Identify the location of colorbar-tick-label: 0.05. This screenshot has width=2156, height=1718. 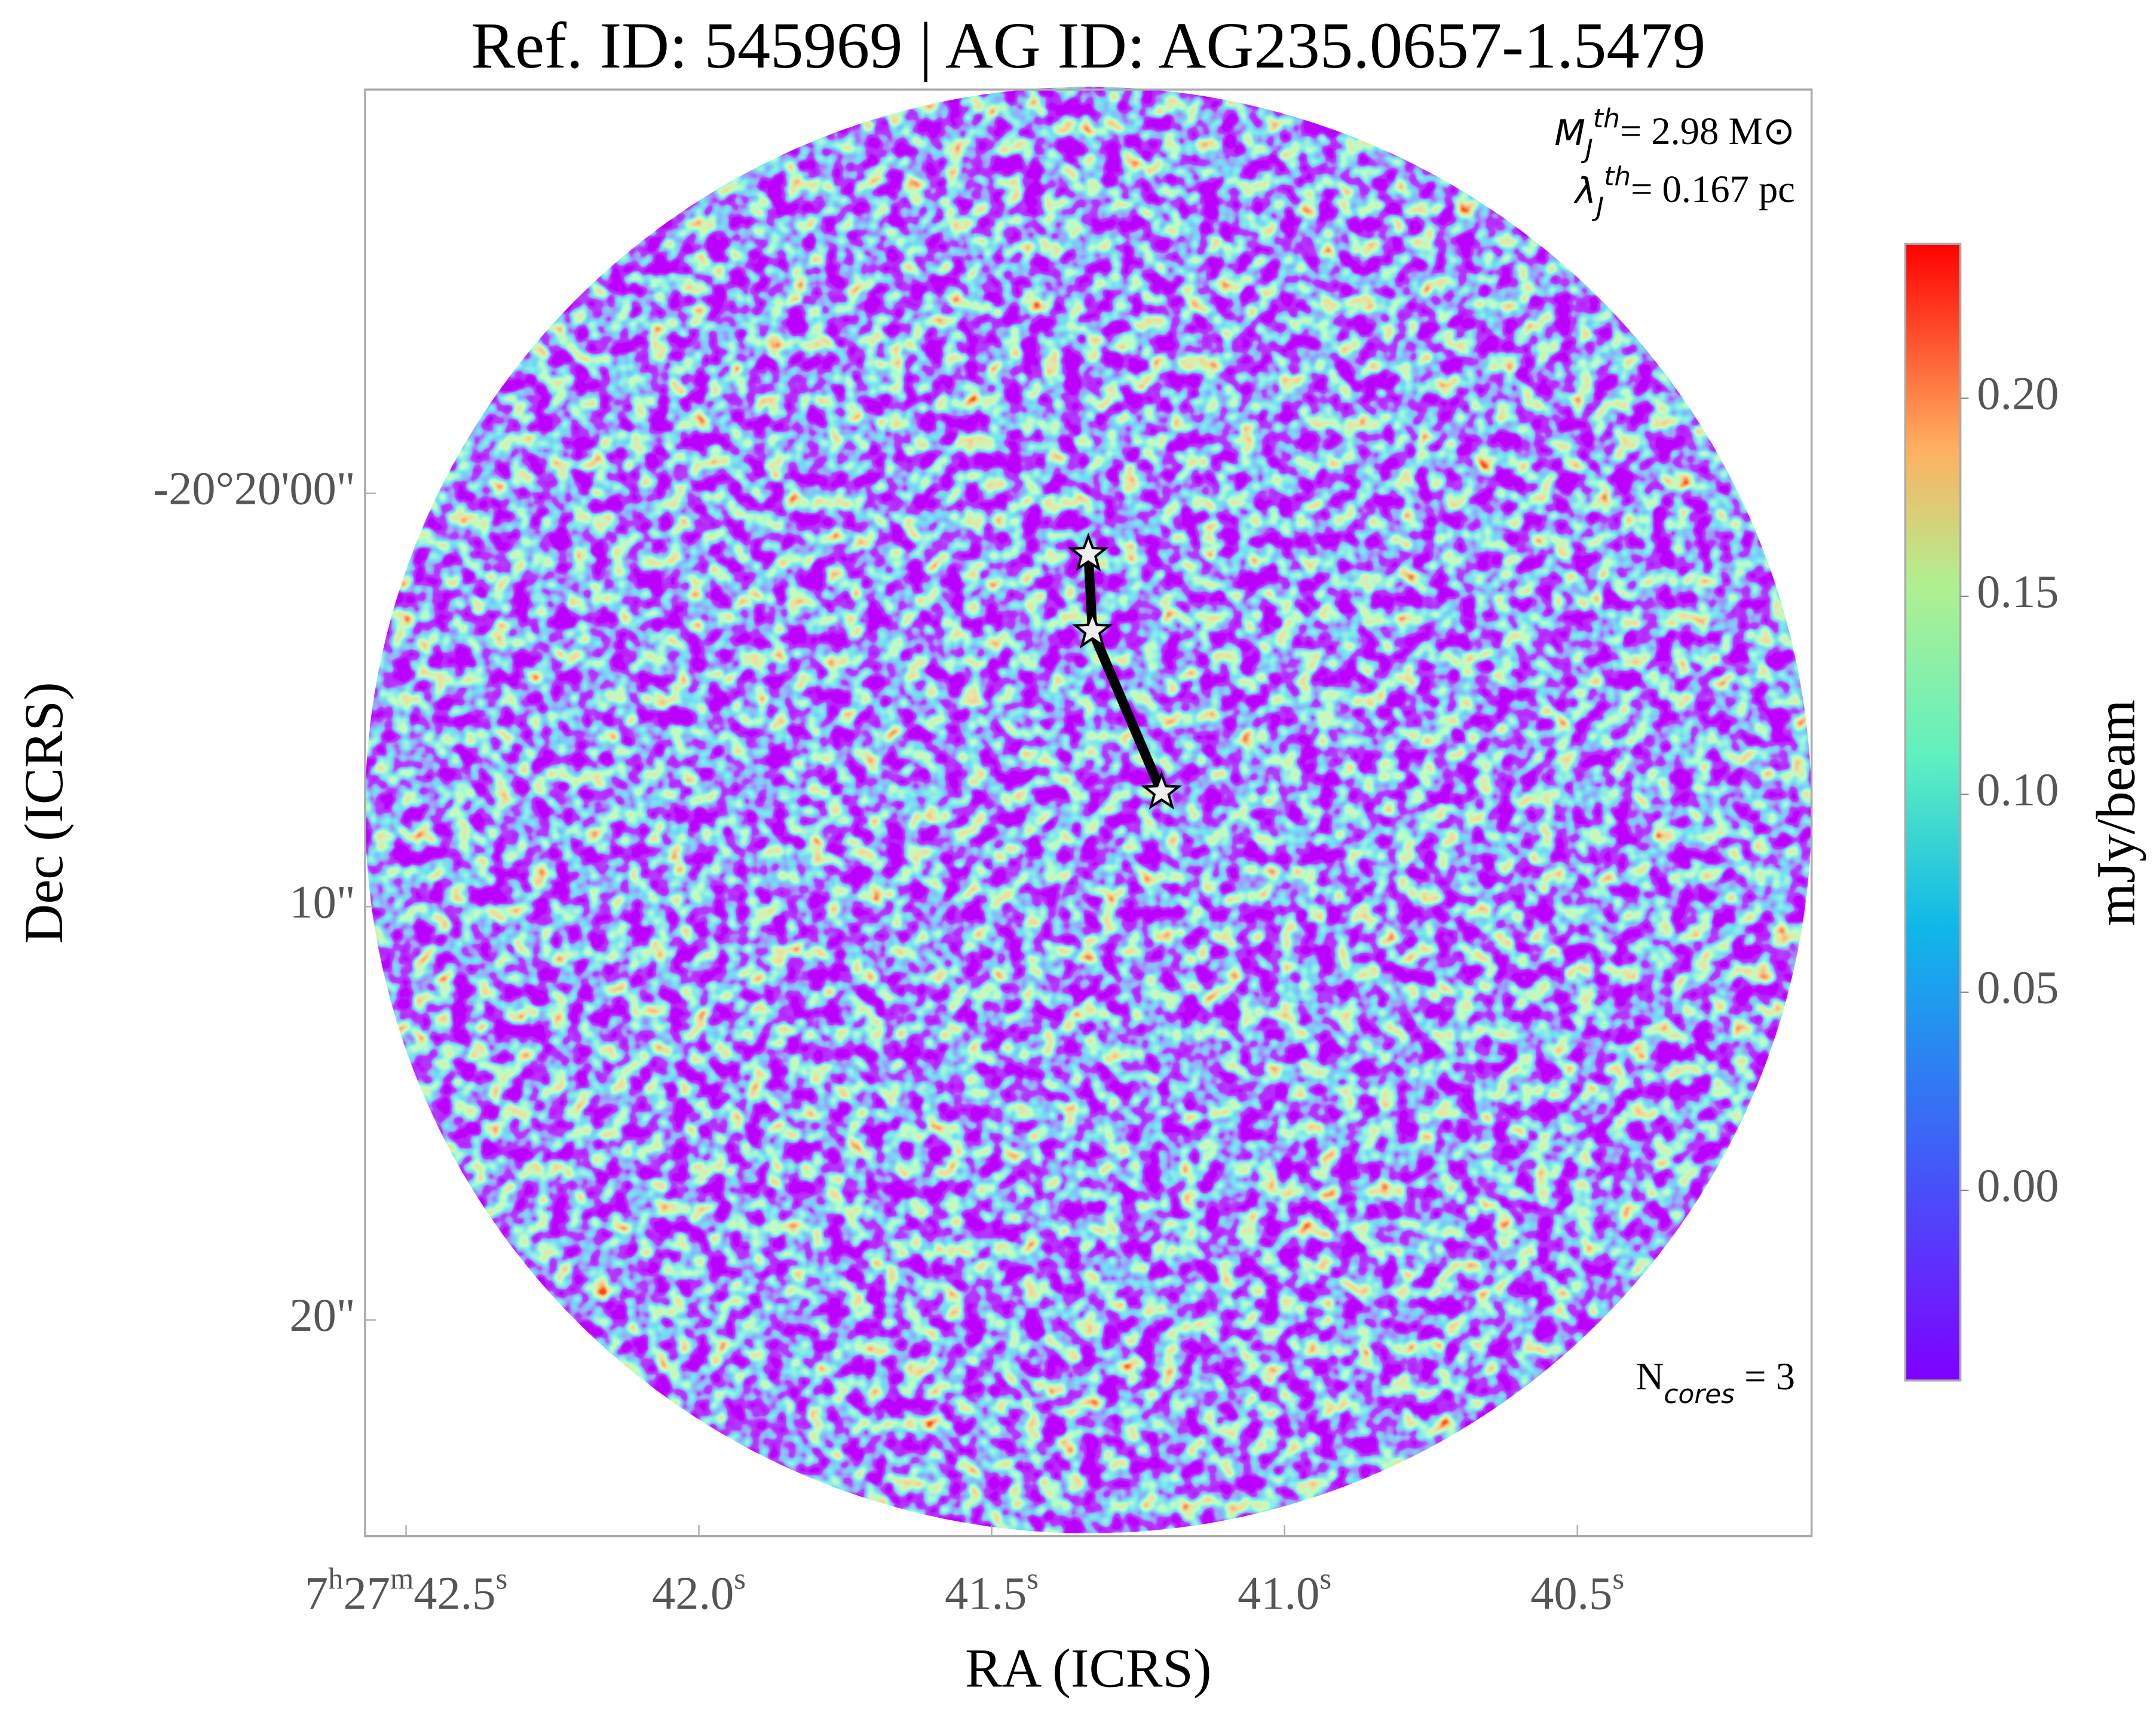
(2018, 987).